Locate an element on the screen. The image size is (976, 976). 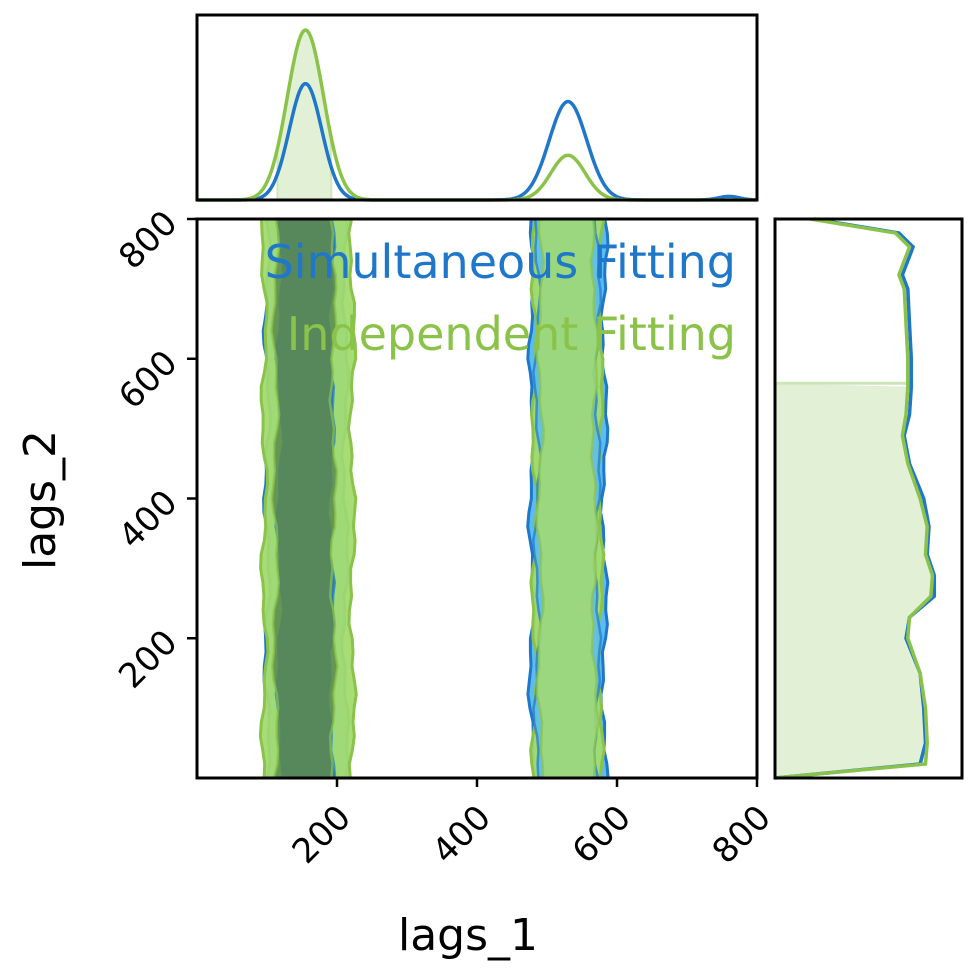
y-tick-label: 200 is located at coordinates (148, 659).